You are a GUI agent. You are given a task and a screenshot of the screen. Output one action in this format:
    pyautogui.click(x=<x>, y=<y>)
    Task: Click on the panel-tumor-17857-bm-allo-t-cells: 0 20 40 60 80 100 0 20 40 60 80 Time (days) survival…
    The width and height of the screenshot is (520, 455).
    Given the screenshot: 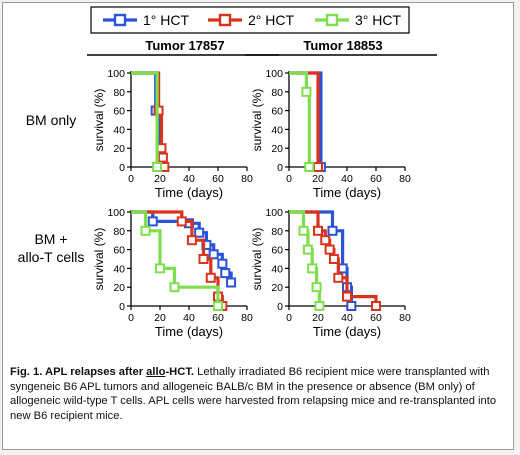 What is the action you would take?
    pyautogui.click(x=172, y=273)
    